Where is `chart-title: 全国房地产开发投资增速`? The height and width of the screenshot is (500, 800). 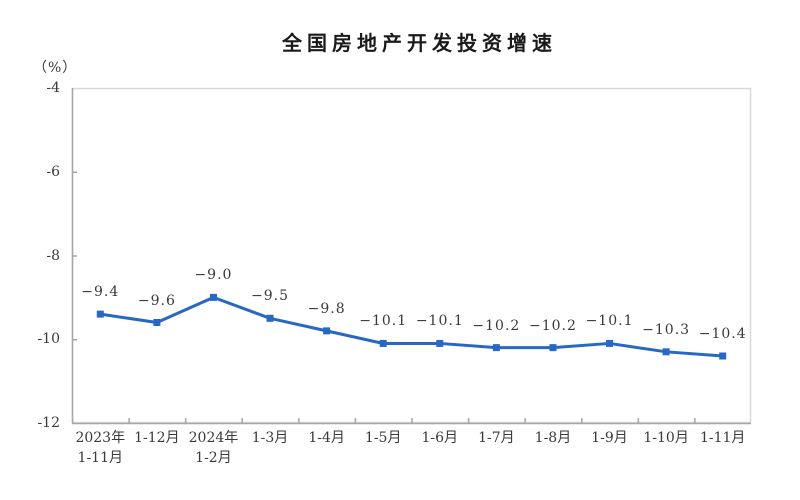
chart-title: 全国房地产开发投资增速 is located at coordinates (419, 44).